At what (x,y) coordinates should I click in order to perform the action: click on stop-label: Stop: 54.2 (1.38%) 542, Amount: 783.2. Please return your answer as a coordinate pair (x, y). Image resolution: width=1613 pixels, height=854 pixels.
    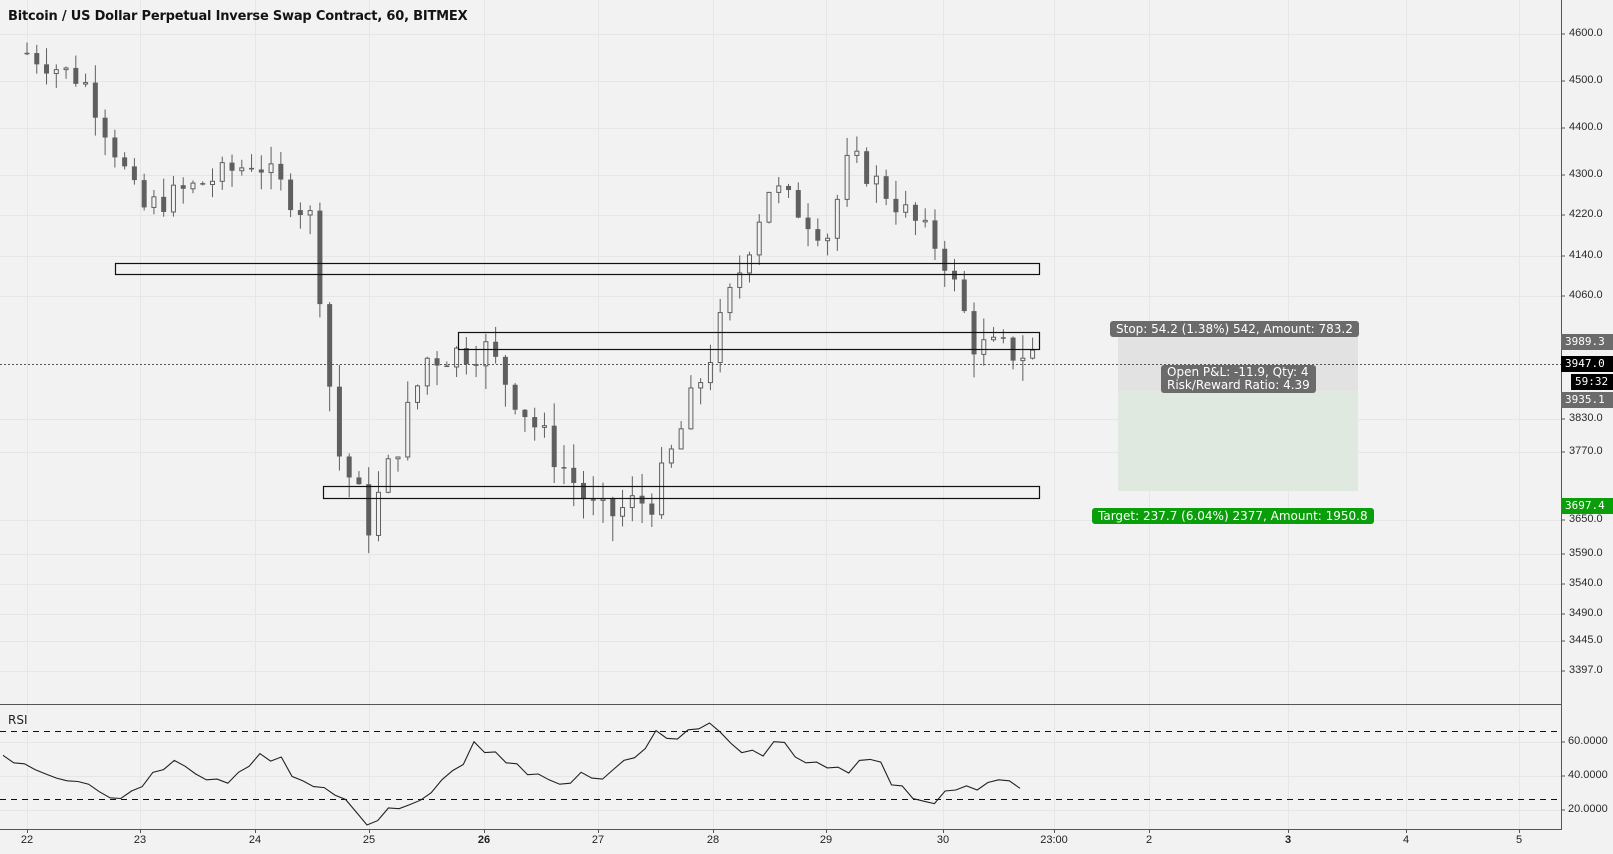
    Looking at the image, I should click on (1234, 329).